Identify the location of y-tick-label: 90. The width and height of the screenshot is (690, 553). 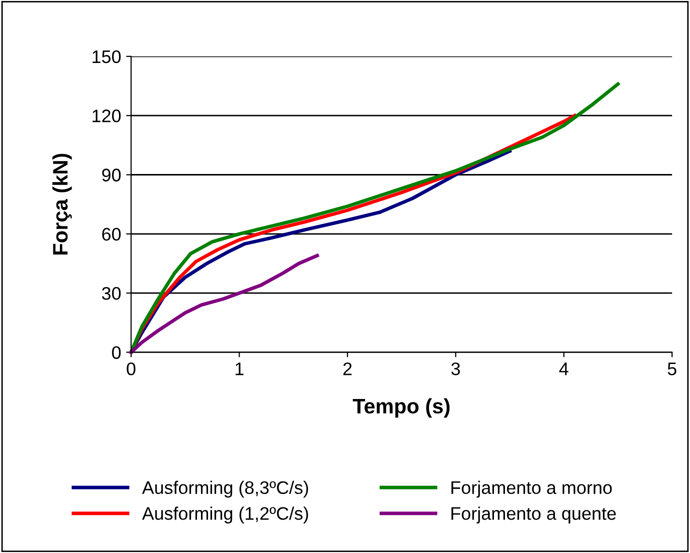
(111, 175).